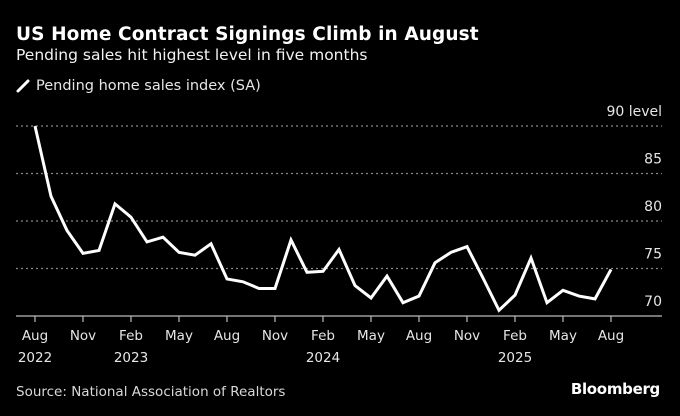 The height and width of the screenshot is (416, 680). What do you see at coordinates (653, 160) in the screenshot?
I see `y-tick-label: 85` at bounding box center [653, 160].